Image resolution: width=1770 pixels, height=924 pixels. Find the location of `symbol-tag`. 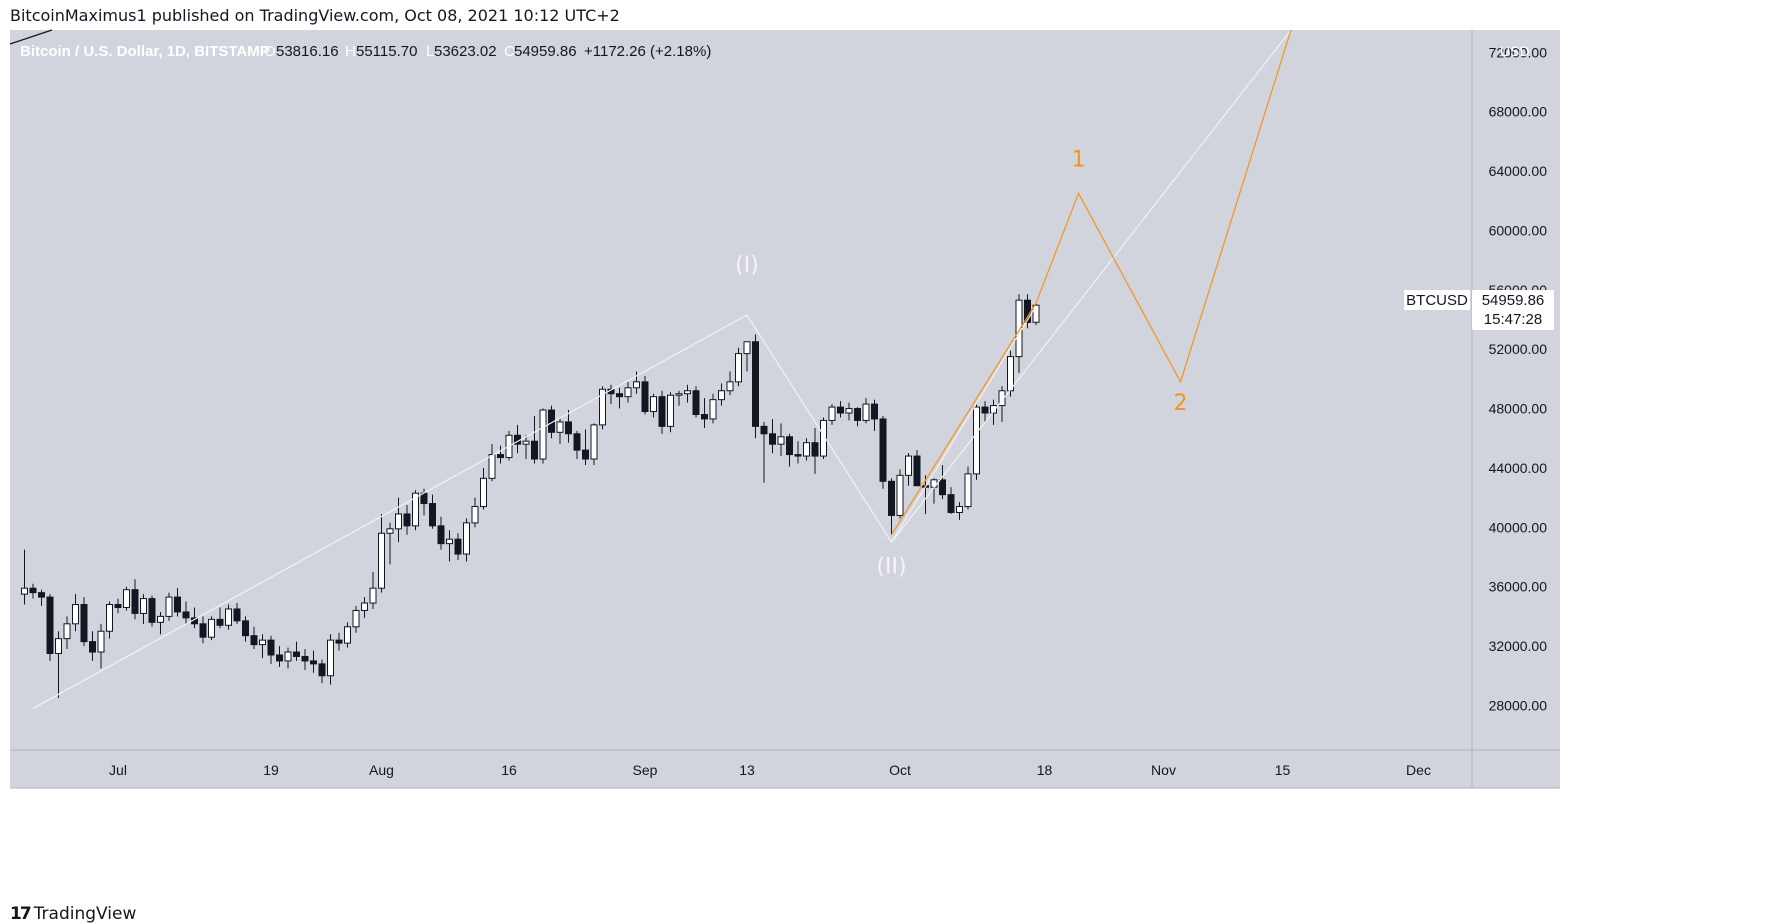

symbol-tag is located at coordinates (1437, 300).